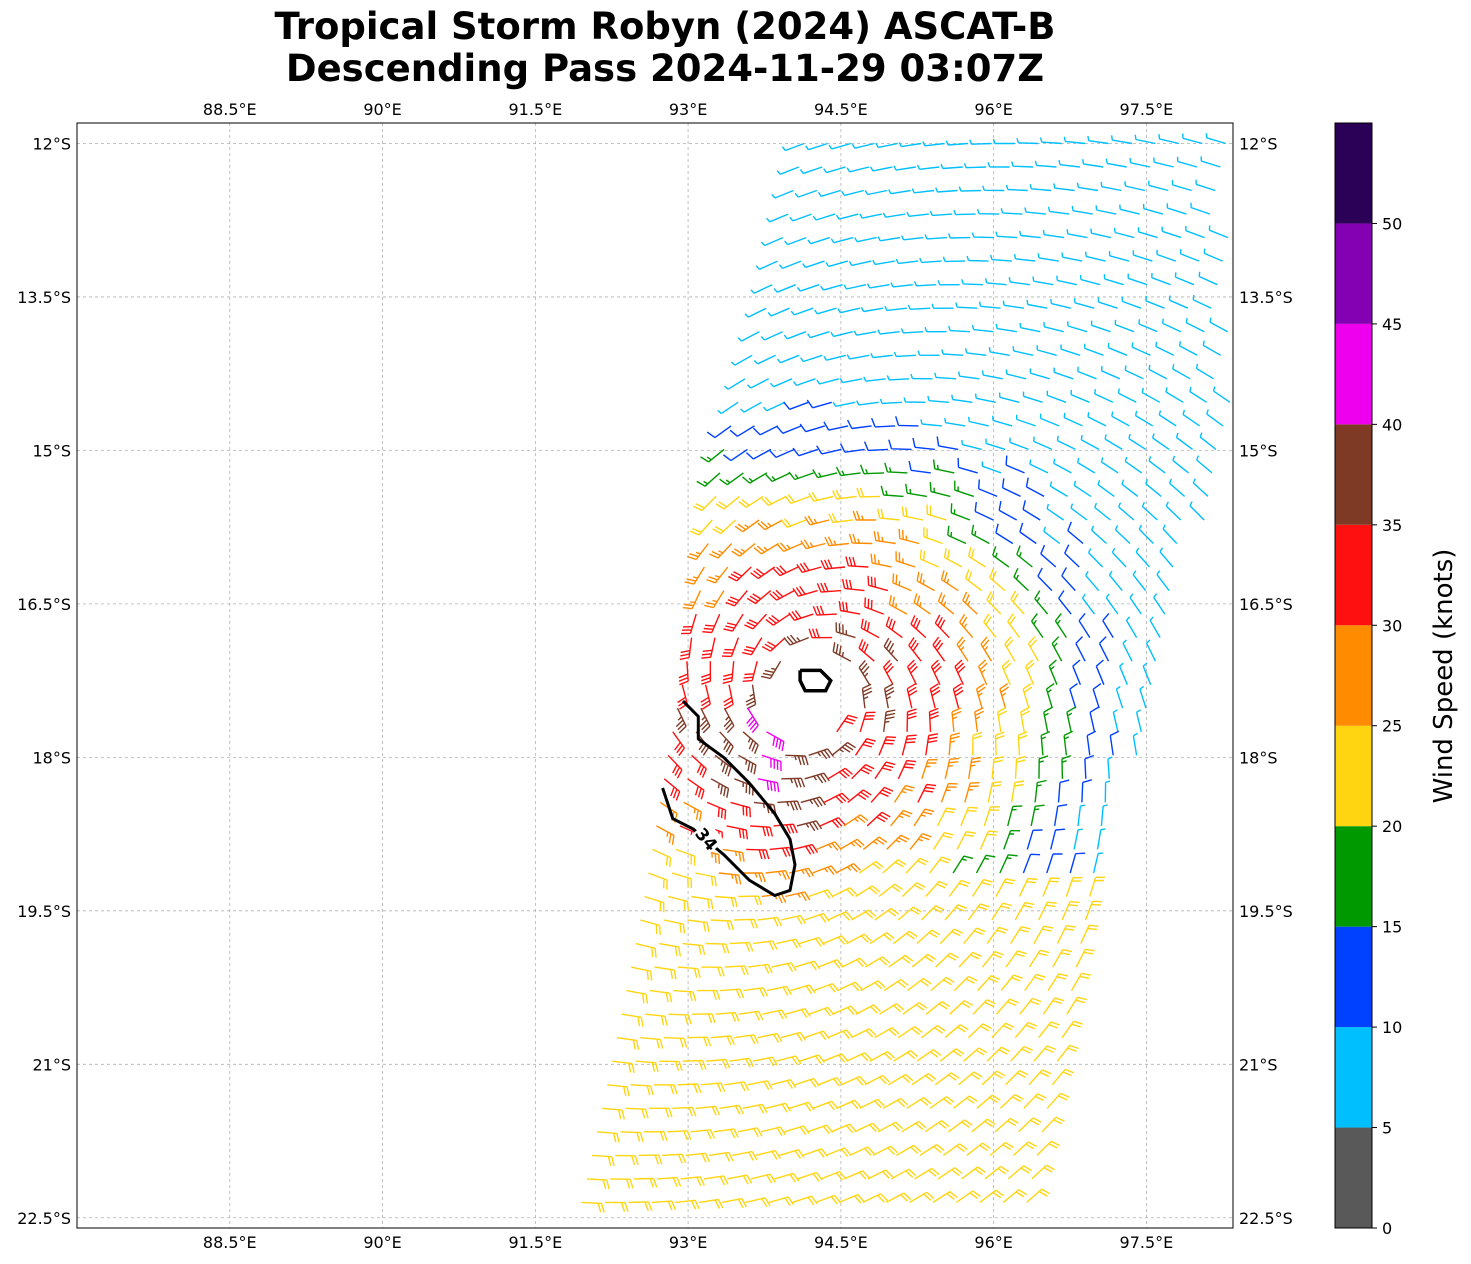  Describe the element at coordinates (1392, 726) in the screenshot. I see `colorbar-tick-label: 25` at that location.